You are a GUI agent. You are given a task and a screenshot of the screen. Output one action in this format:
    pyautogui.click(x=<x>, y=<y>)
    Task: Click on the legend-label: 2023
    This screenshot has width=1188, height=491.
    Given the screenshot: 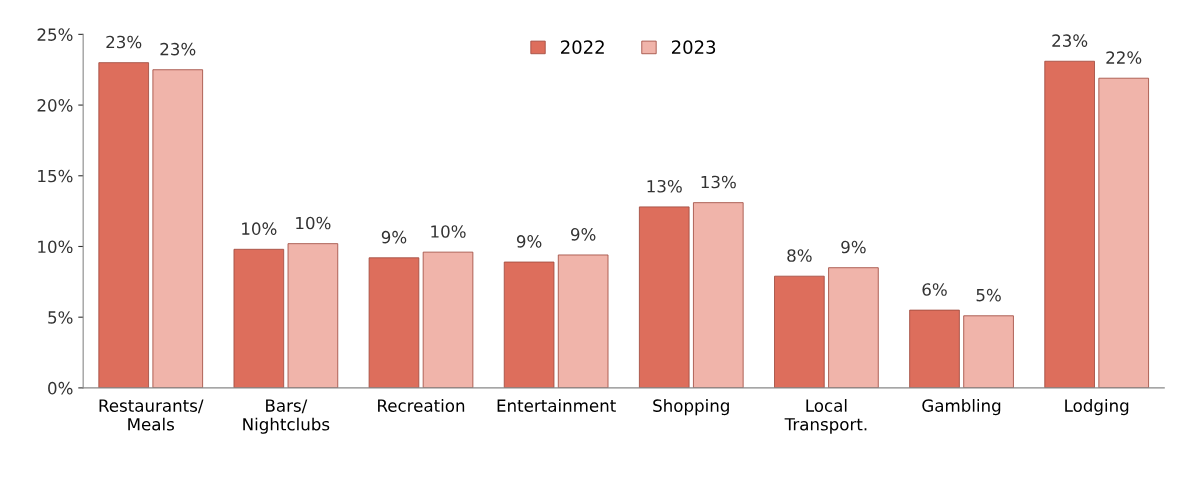 What is the action you would take?
    pyautogui.click(x=693, y=47)
    